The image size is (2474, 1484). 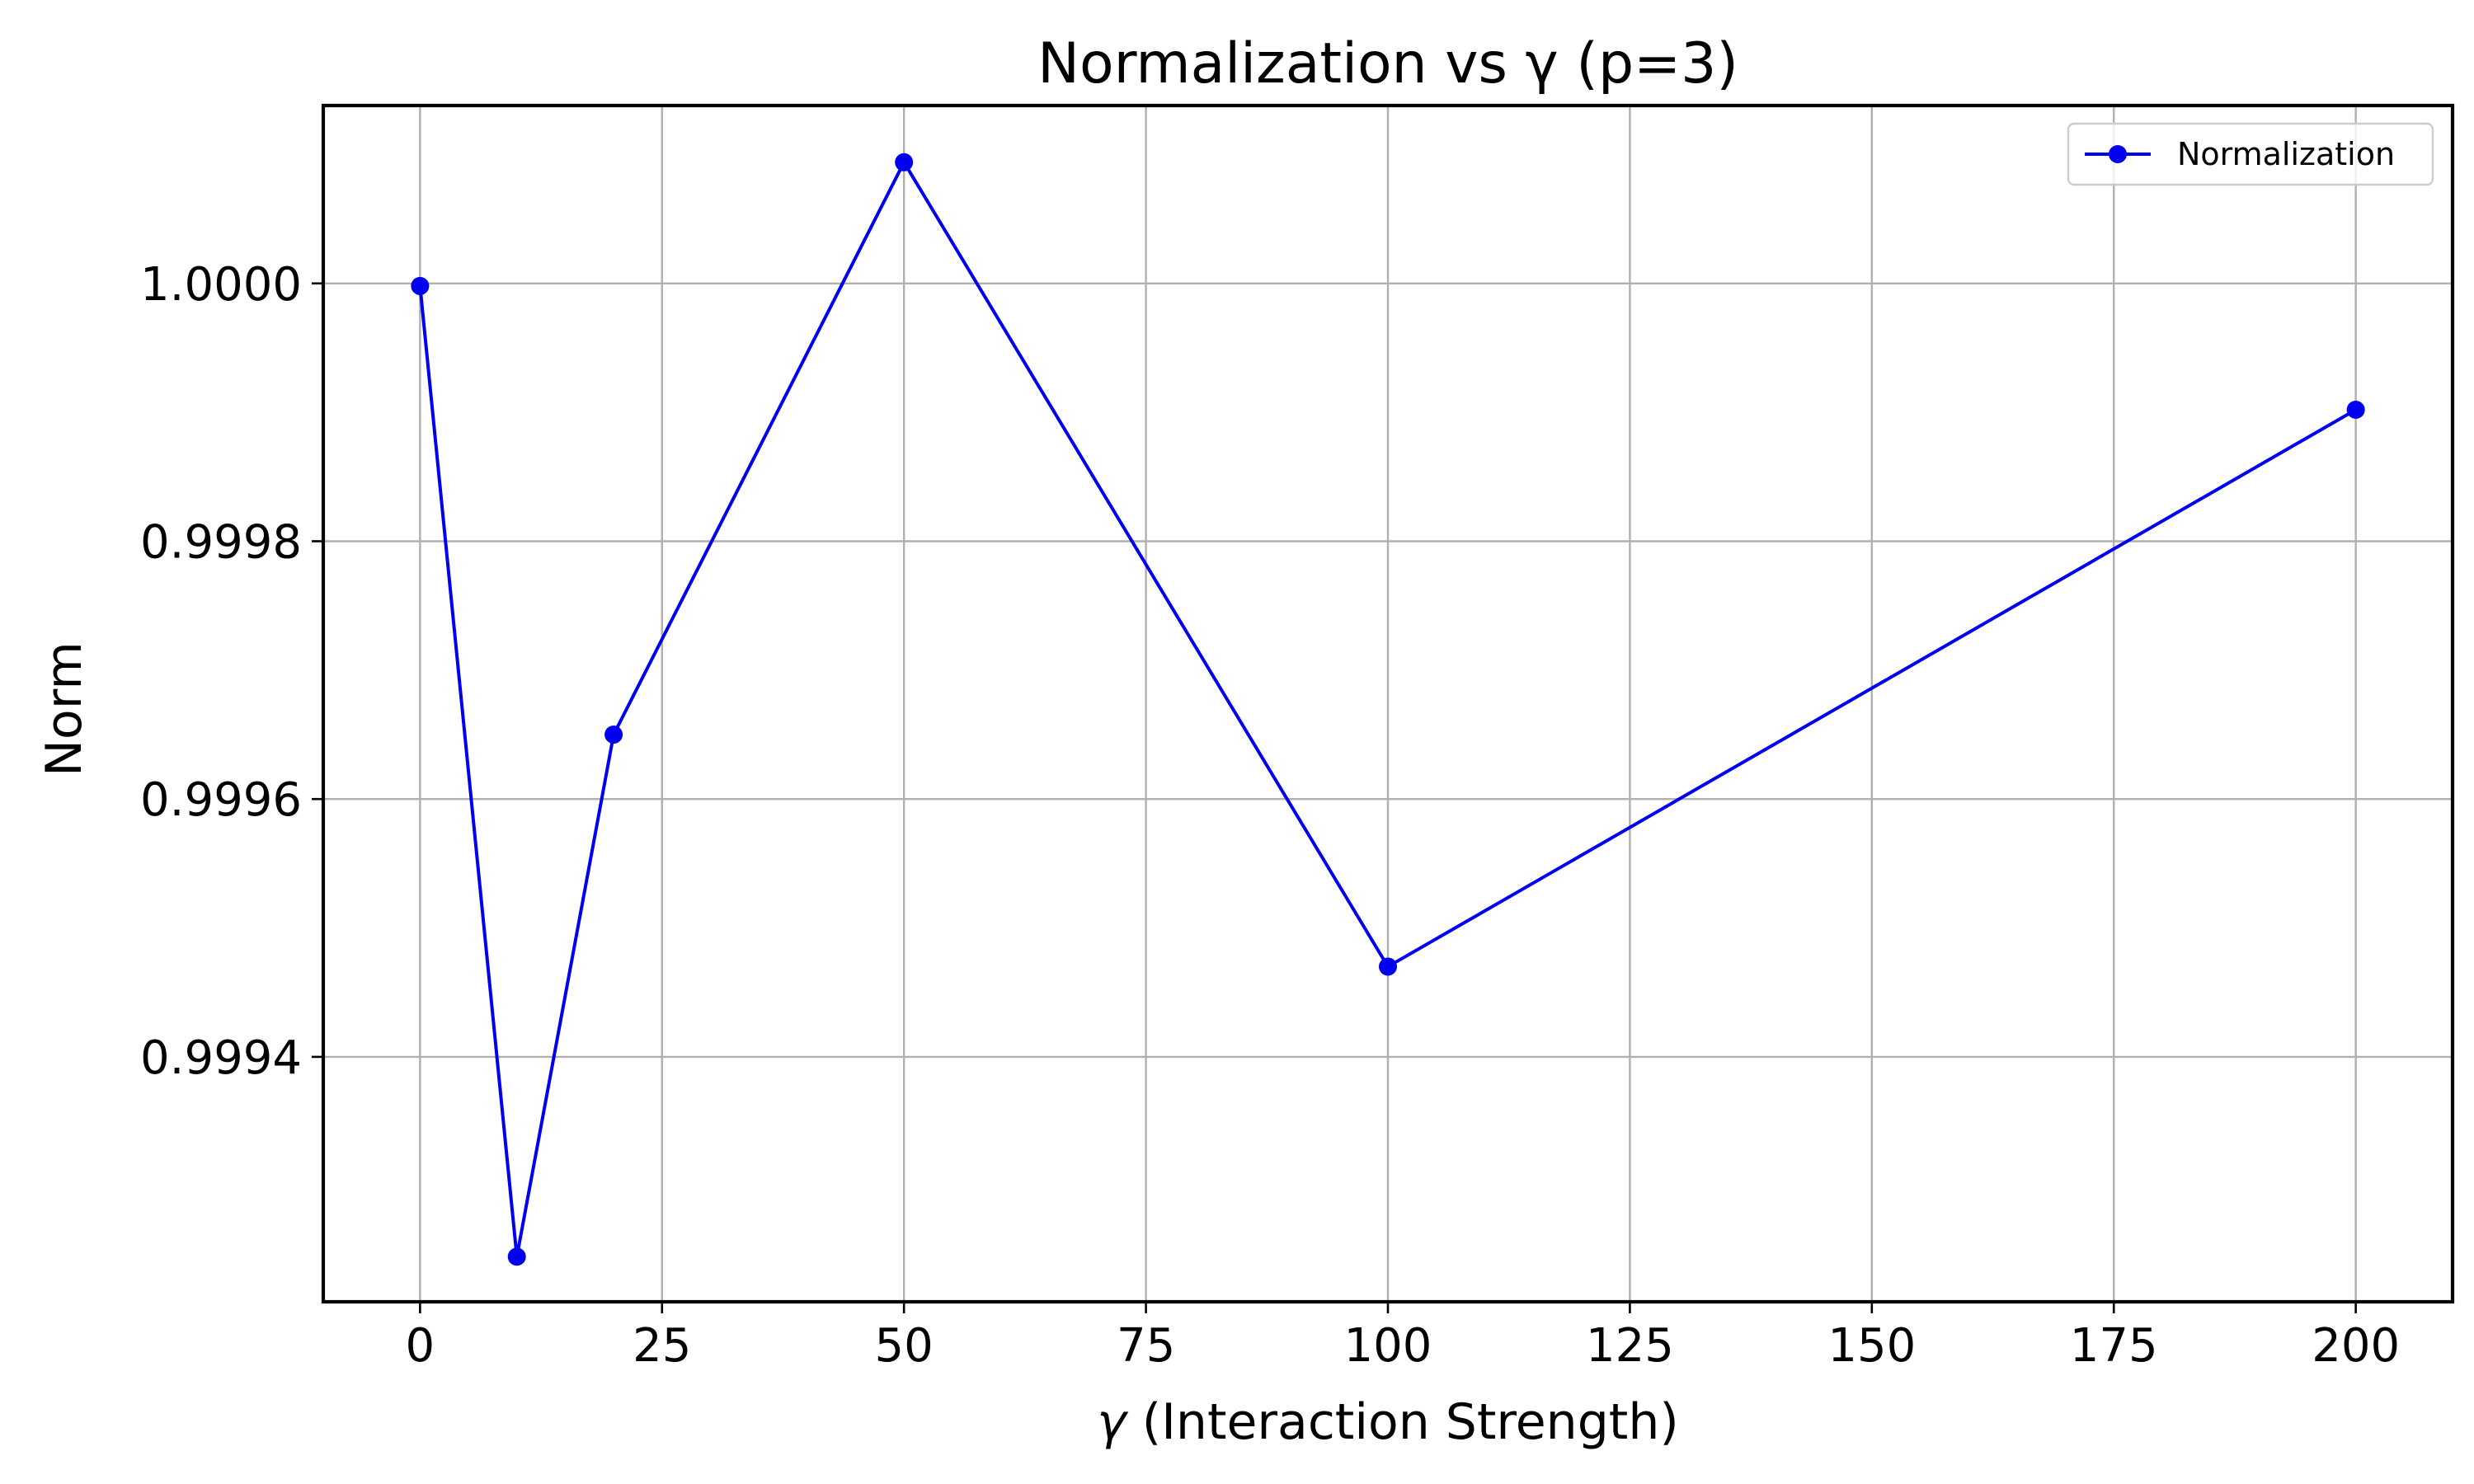 What do you see at coordinates (2286, 154) in the screenshot?
I see `legend-label: Normalization` at bounding box center [2286, 154].